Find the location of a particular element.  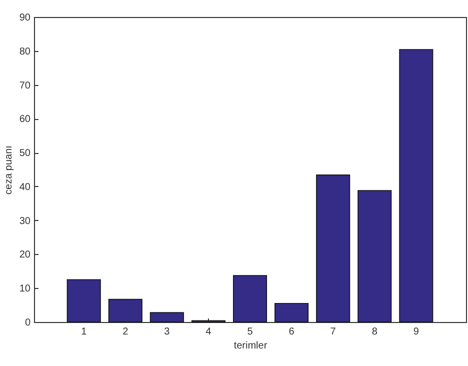

y-tick-label: 70 is located at coordinates (25, 86).